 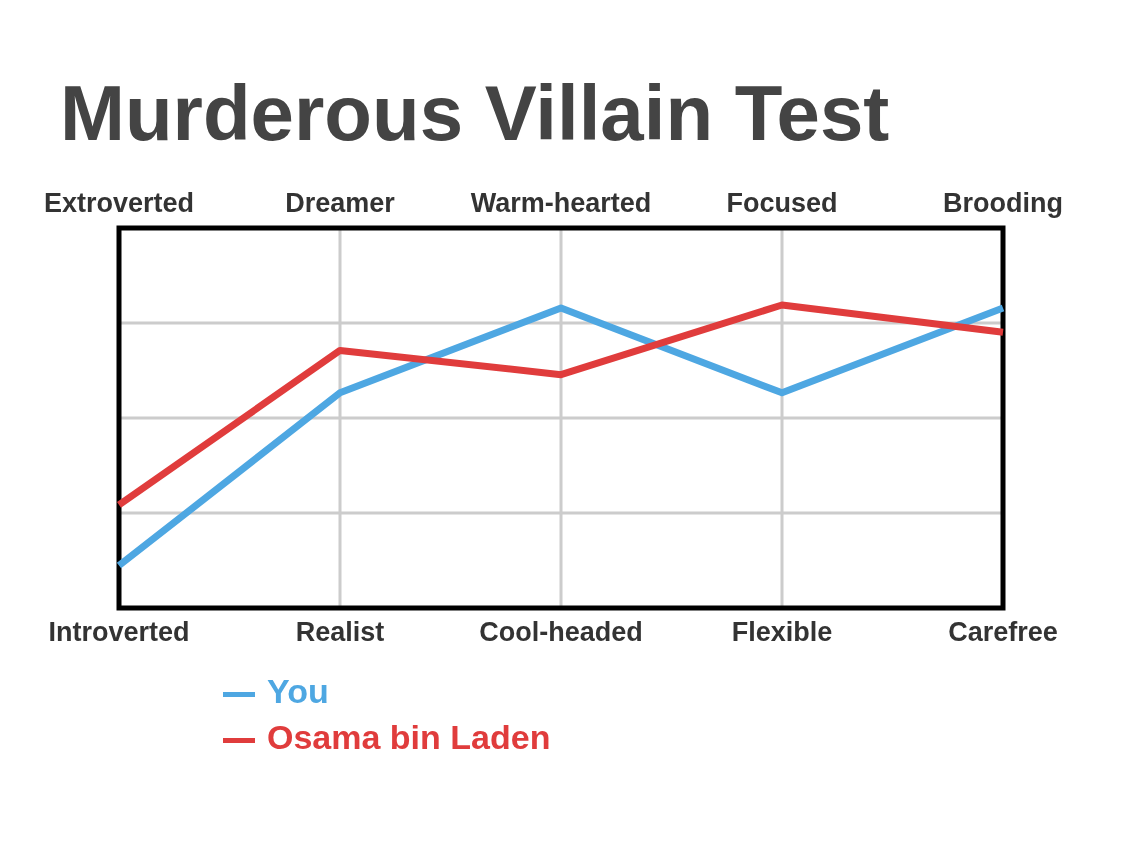 What do you see at coordinates (1003, 632) in the screenshot?
I see `x-tick-label: Carefree` at bounding box center [1003, 632].